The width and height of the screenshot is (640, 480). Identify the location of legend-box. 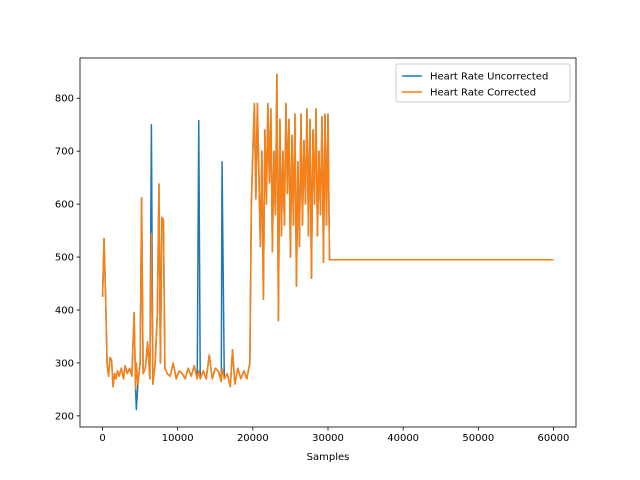
(483, 83).